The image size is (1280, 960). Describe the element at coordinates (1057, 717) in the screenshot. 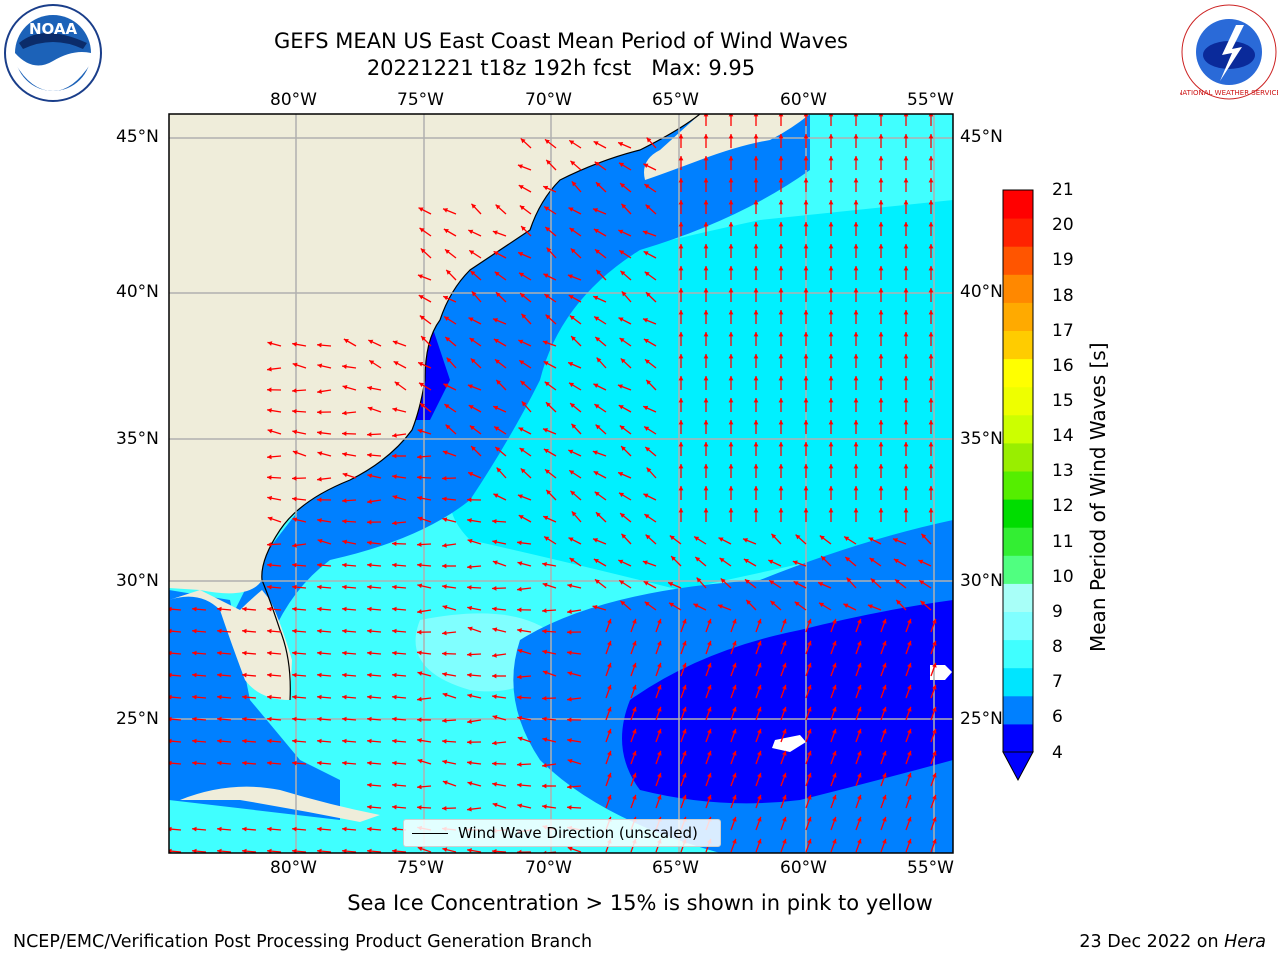

I see `cbar-tick-6: 6` at that location.